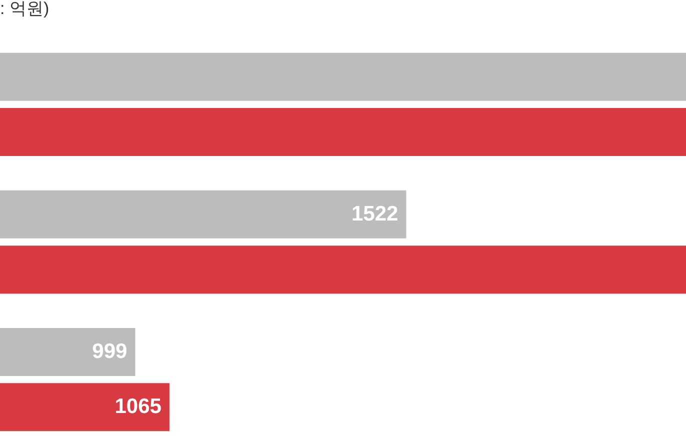 This screenshot has height=440, width=686. I want to click on data-label: 1065, so click(138, 406).